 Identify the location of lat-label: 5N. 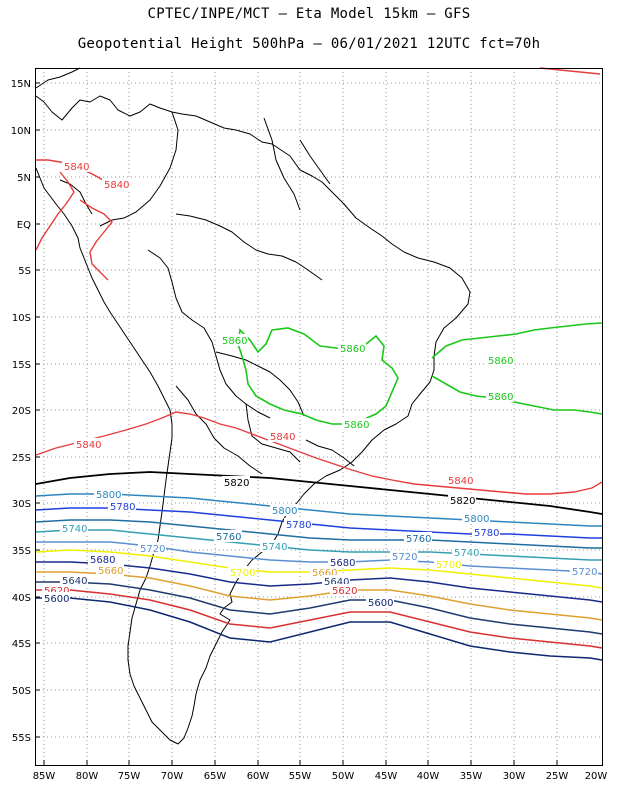
(24, 178).